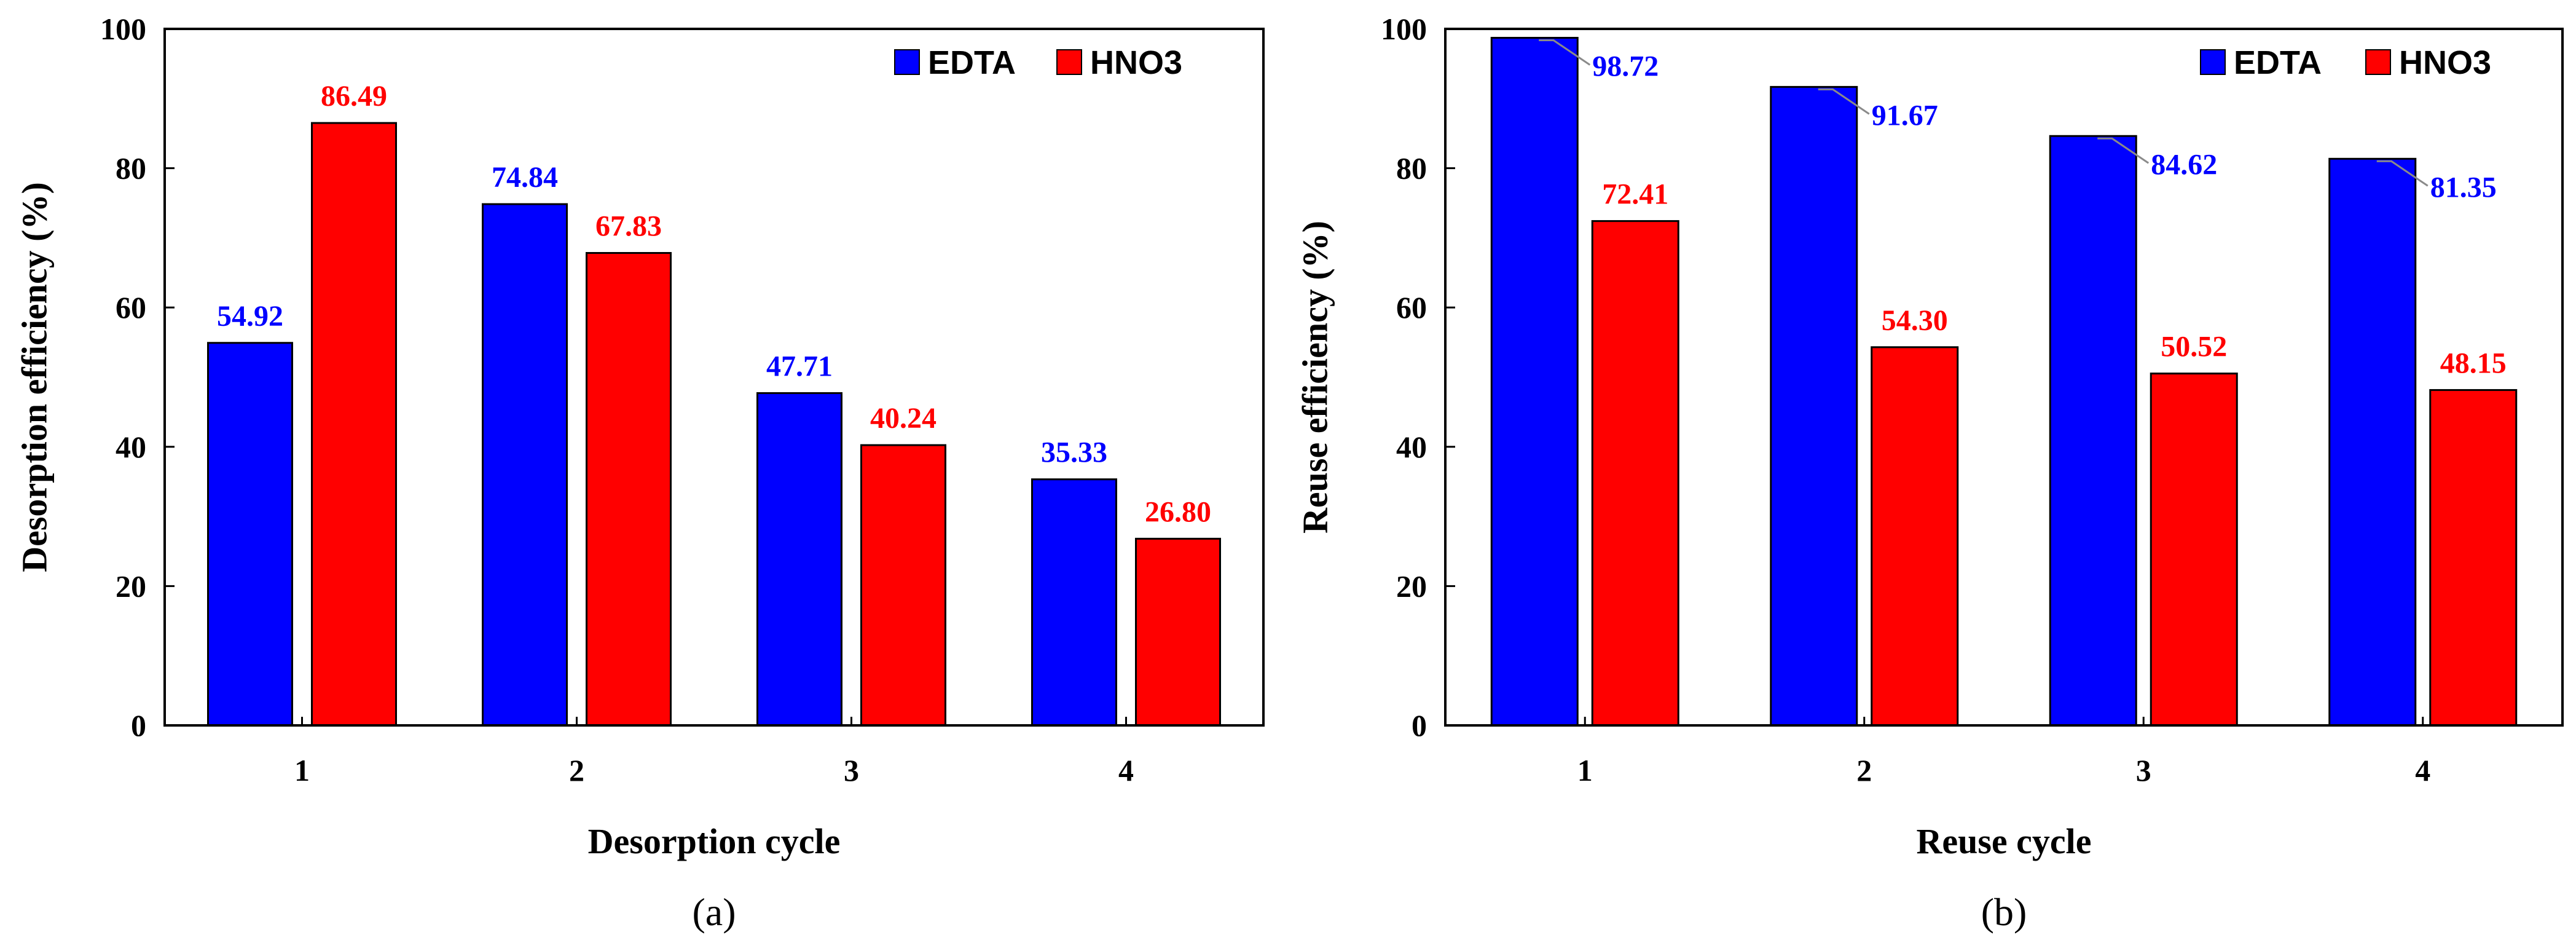 The image size is (2576, 951). What do you see at coordinates (714, 912) in the screenshot?
I see `panel-label: (a)` at bounding box center [714, 912].